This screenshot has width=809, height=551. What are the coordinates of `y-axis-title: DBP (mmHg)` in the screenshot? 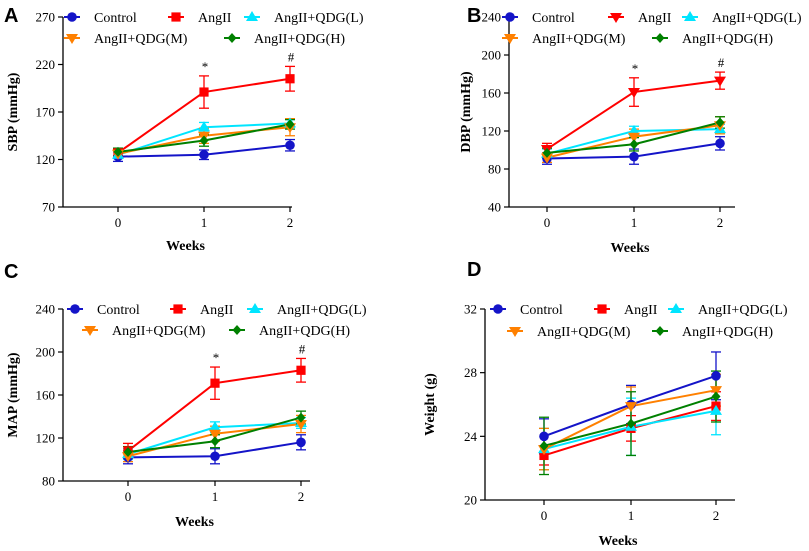 It's located at (466, 112).